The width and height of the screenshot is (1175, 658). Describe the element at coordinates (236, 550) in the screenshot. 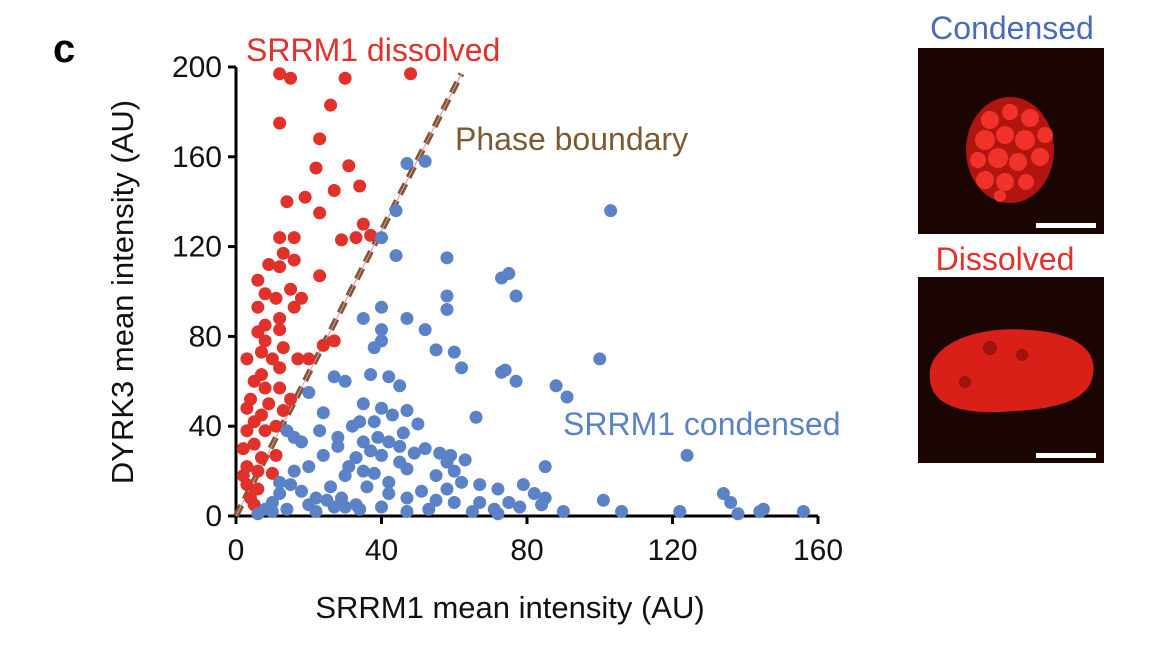

I see `x-tick-label: 0` at that location.